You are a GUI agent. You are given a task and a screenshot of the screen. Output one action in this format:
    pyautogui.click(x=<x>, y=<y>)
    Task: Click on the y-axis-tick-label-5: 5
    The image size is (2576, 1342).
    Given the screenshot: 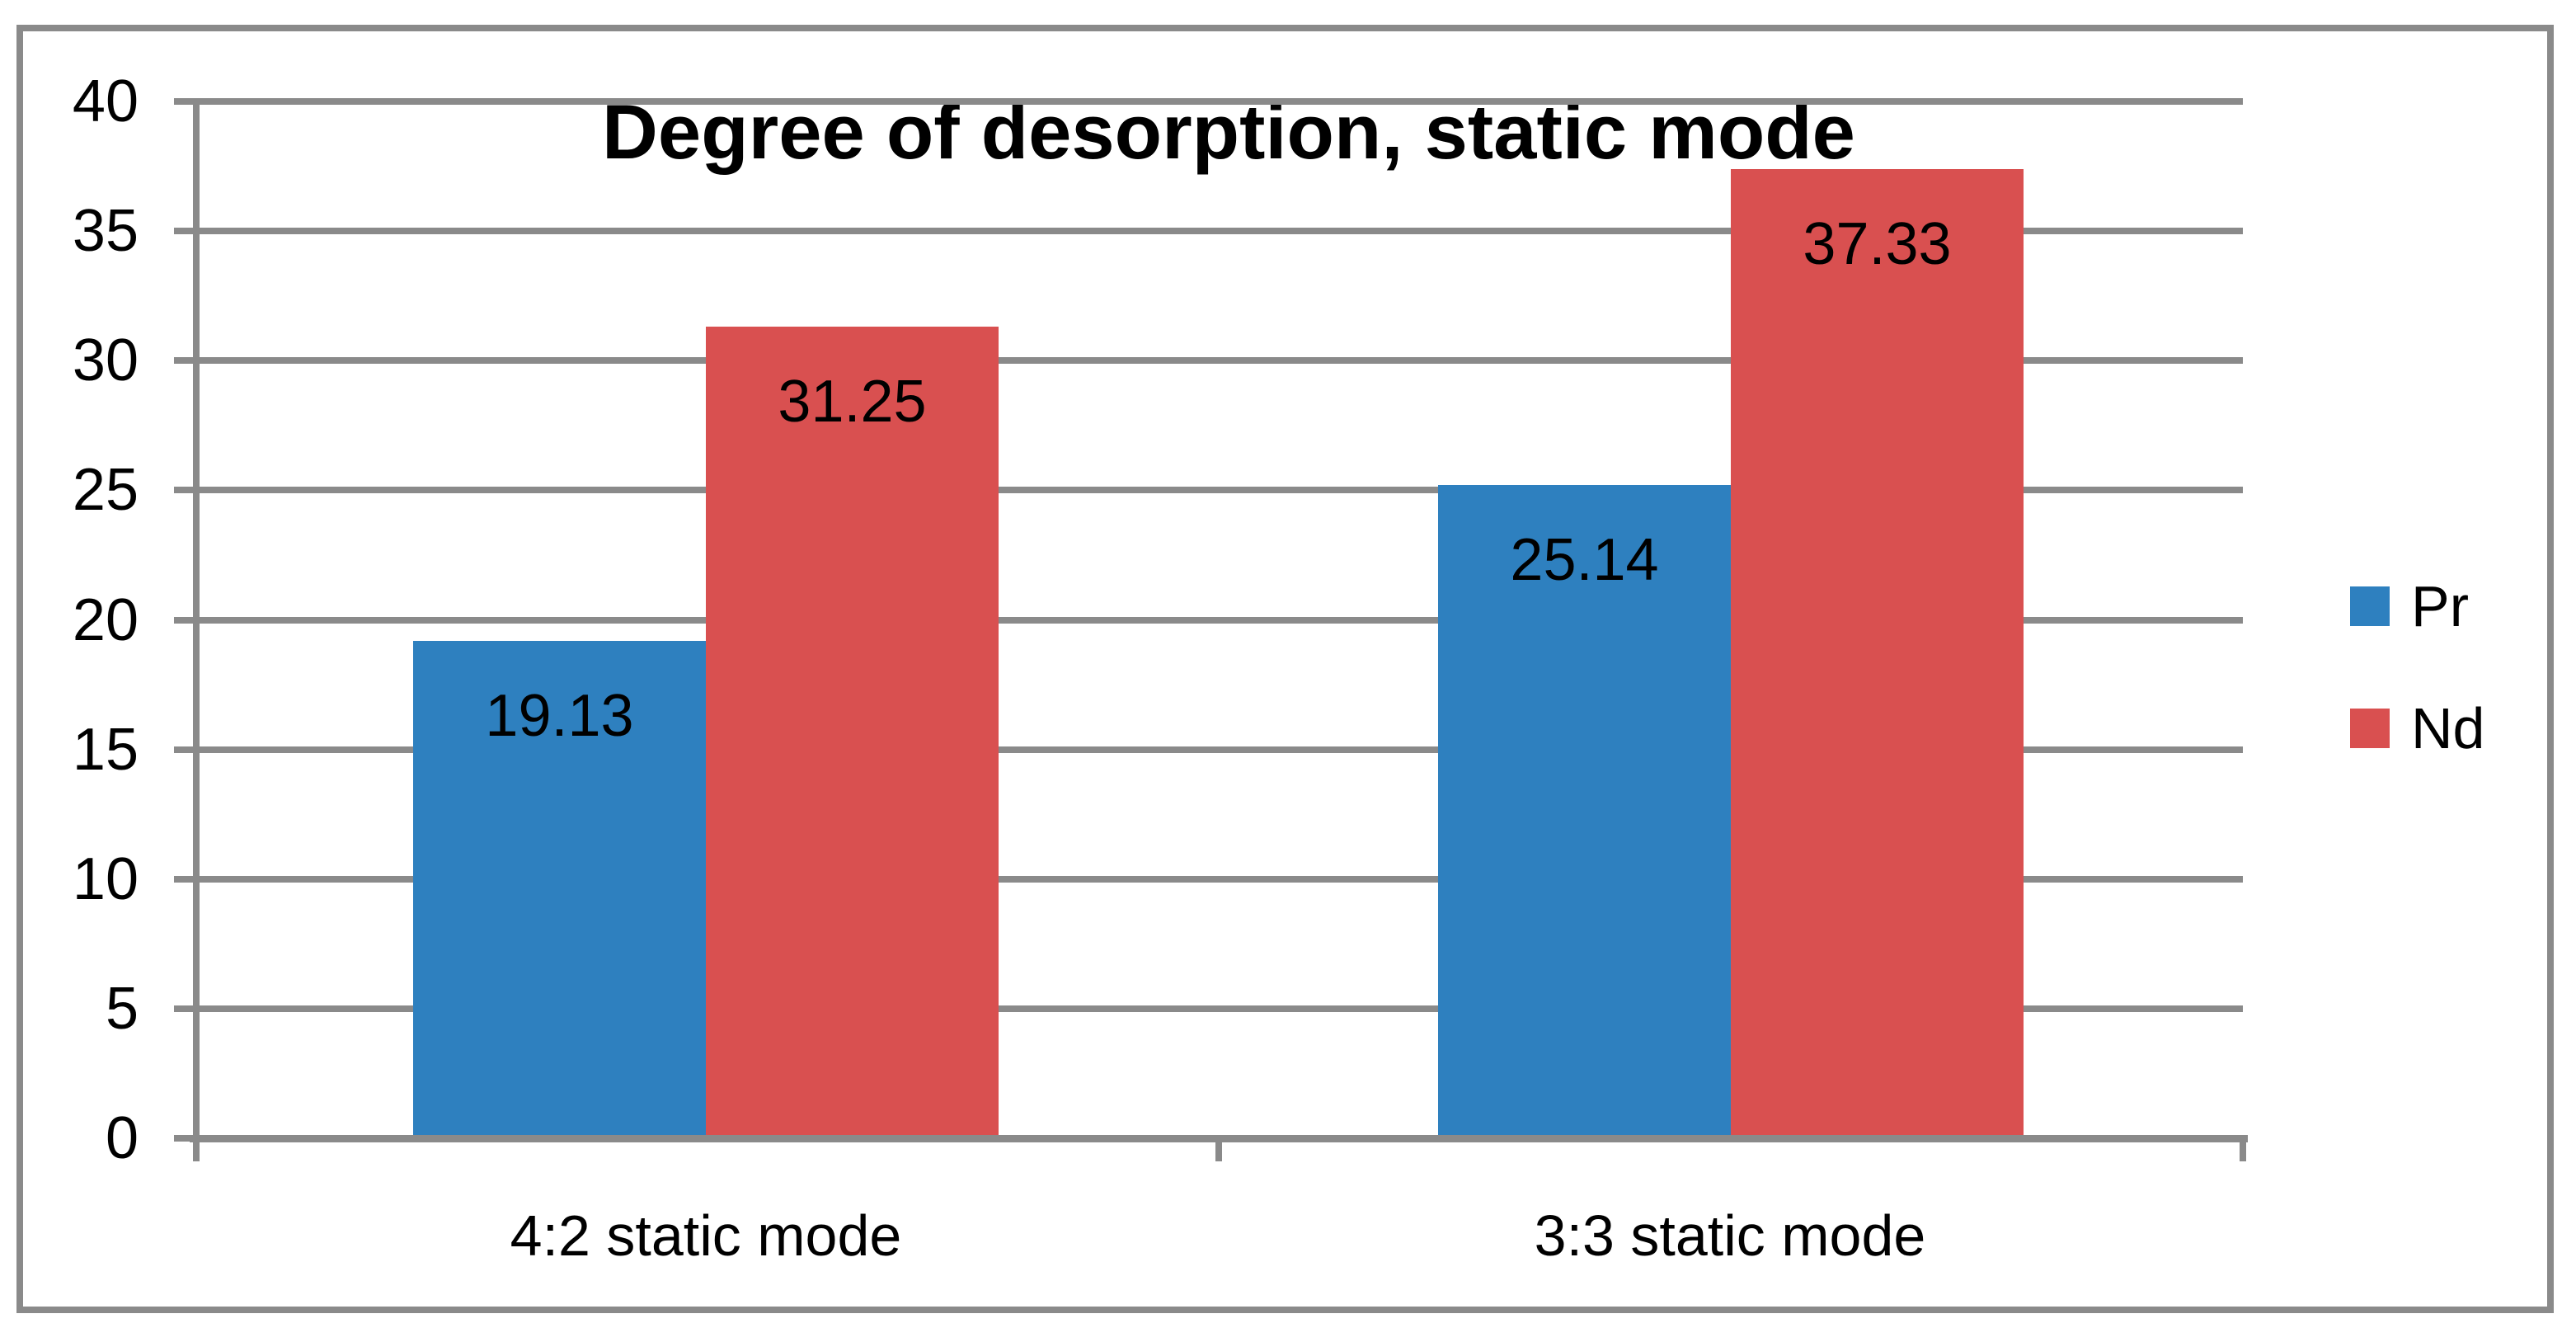 What is the action you would take?
    pyautogui.click(x=122, y=1009)
    